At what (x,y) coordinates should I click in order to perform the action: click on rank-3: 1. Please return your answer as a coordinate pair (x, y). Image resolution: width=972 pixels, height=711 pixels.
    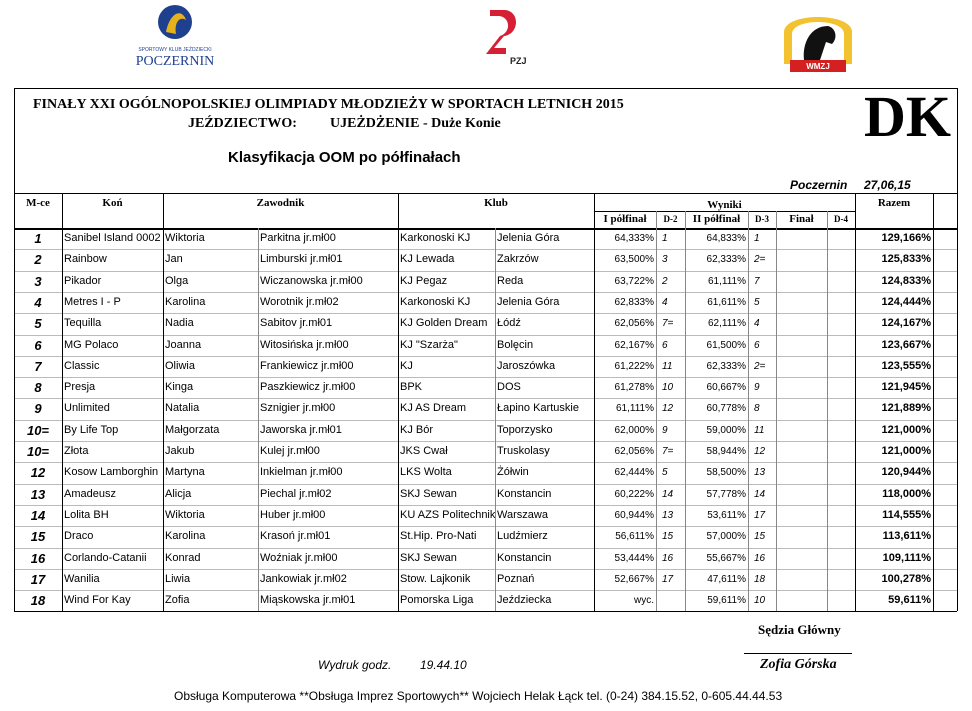
    Looking at the image, I should click on (757, 238).